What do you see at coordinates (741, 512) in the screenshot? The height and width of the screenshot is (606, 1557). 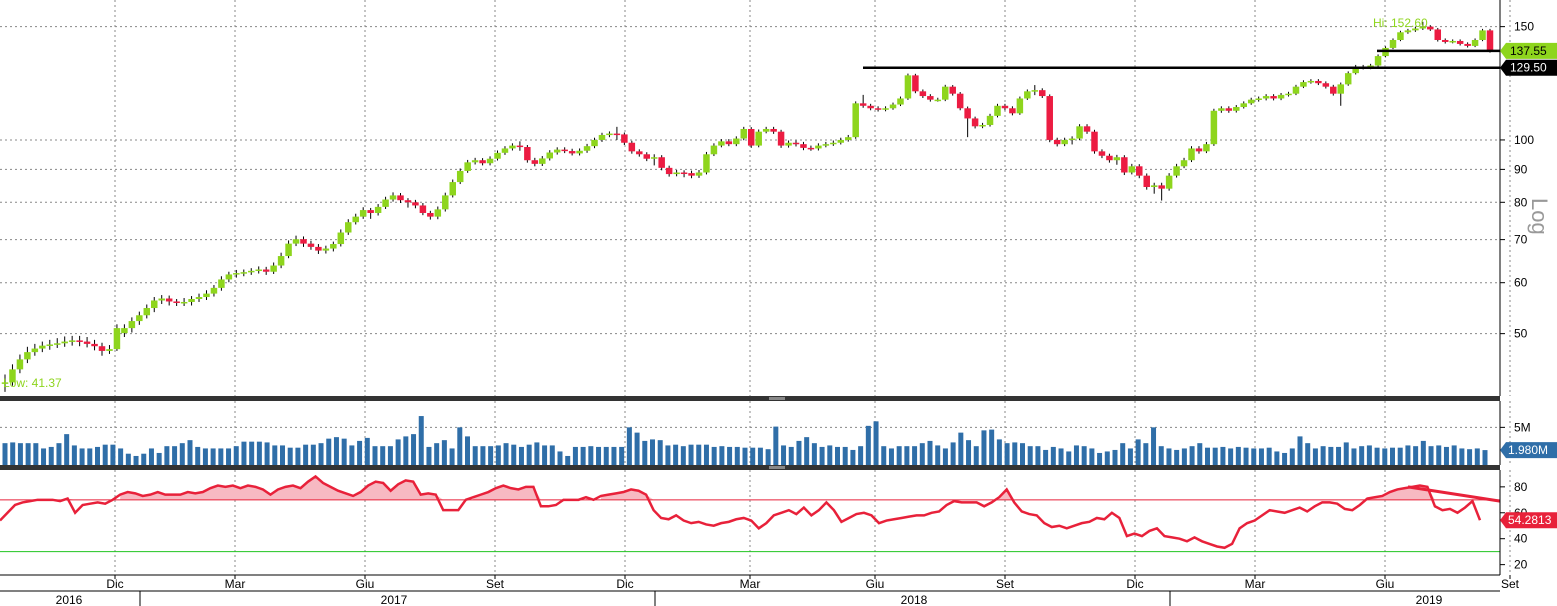 I see `rsi-line` at bounding box center [741, 512].